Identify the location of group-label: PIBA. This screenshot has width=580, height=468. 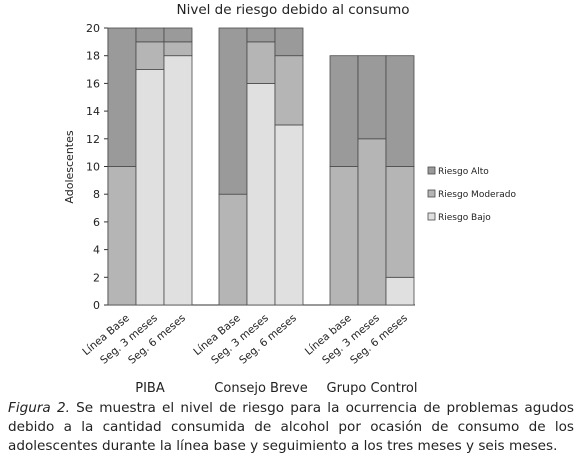
(150, 388).